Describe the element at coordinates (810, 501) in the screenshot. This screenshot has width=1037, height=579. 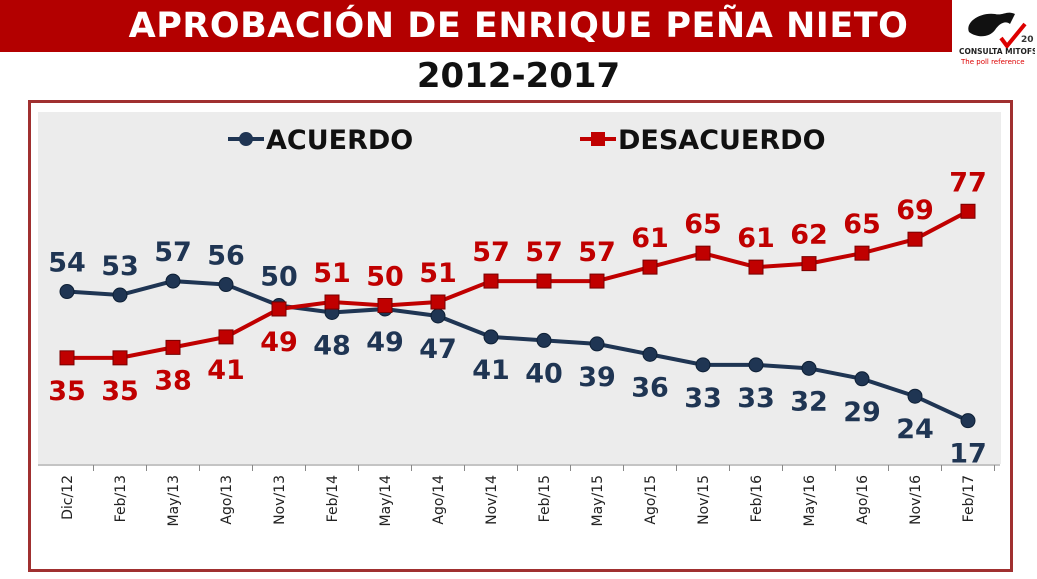
I see `x-tick-label: May/16` at that location.